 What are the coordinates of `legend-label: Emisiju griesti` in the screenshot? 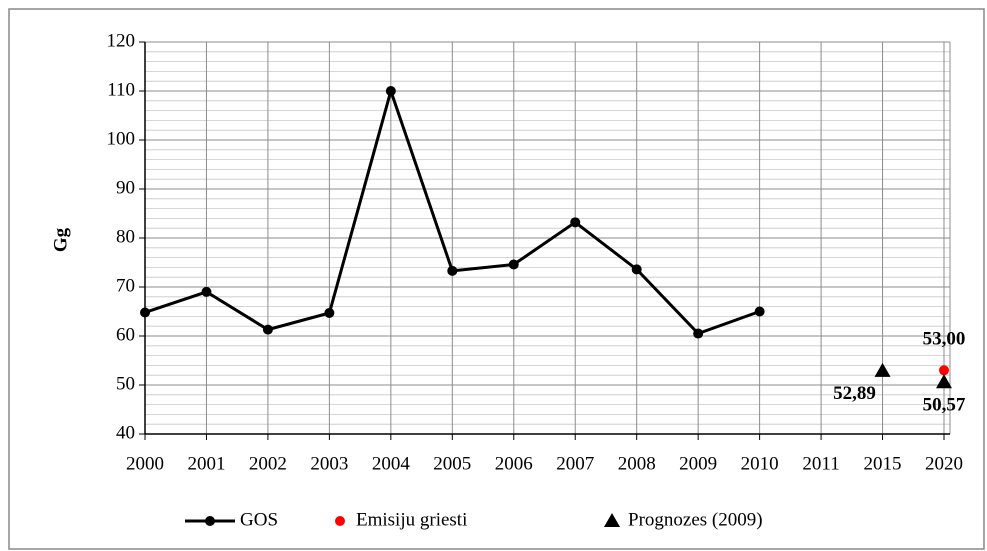 It's located at (411, 519).